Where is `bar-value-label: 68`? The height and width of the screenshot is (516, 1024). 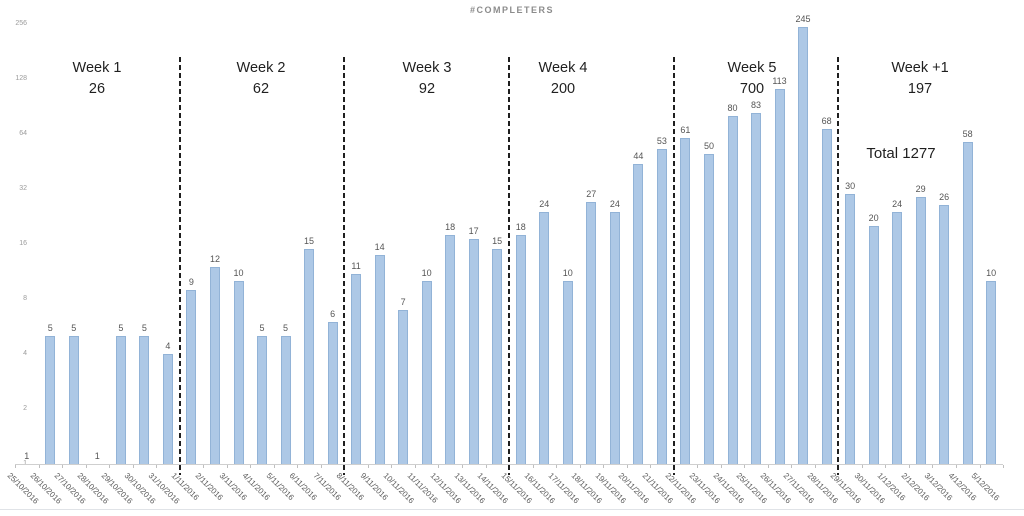
bar-value-label: 68 is located at coordinates (826, 121).